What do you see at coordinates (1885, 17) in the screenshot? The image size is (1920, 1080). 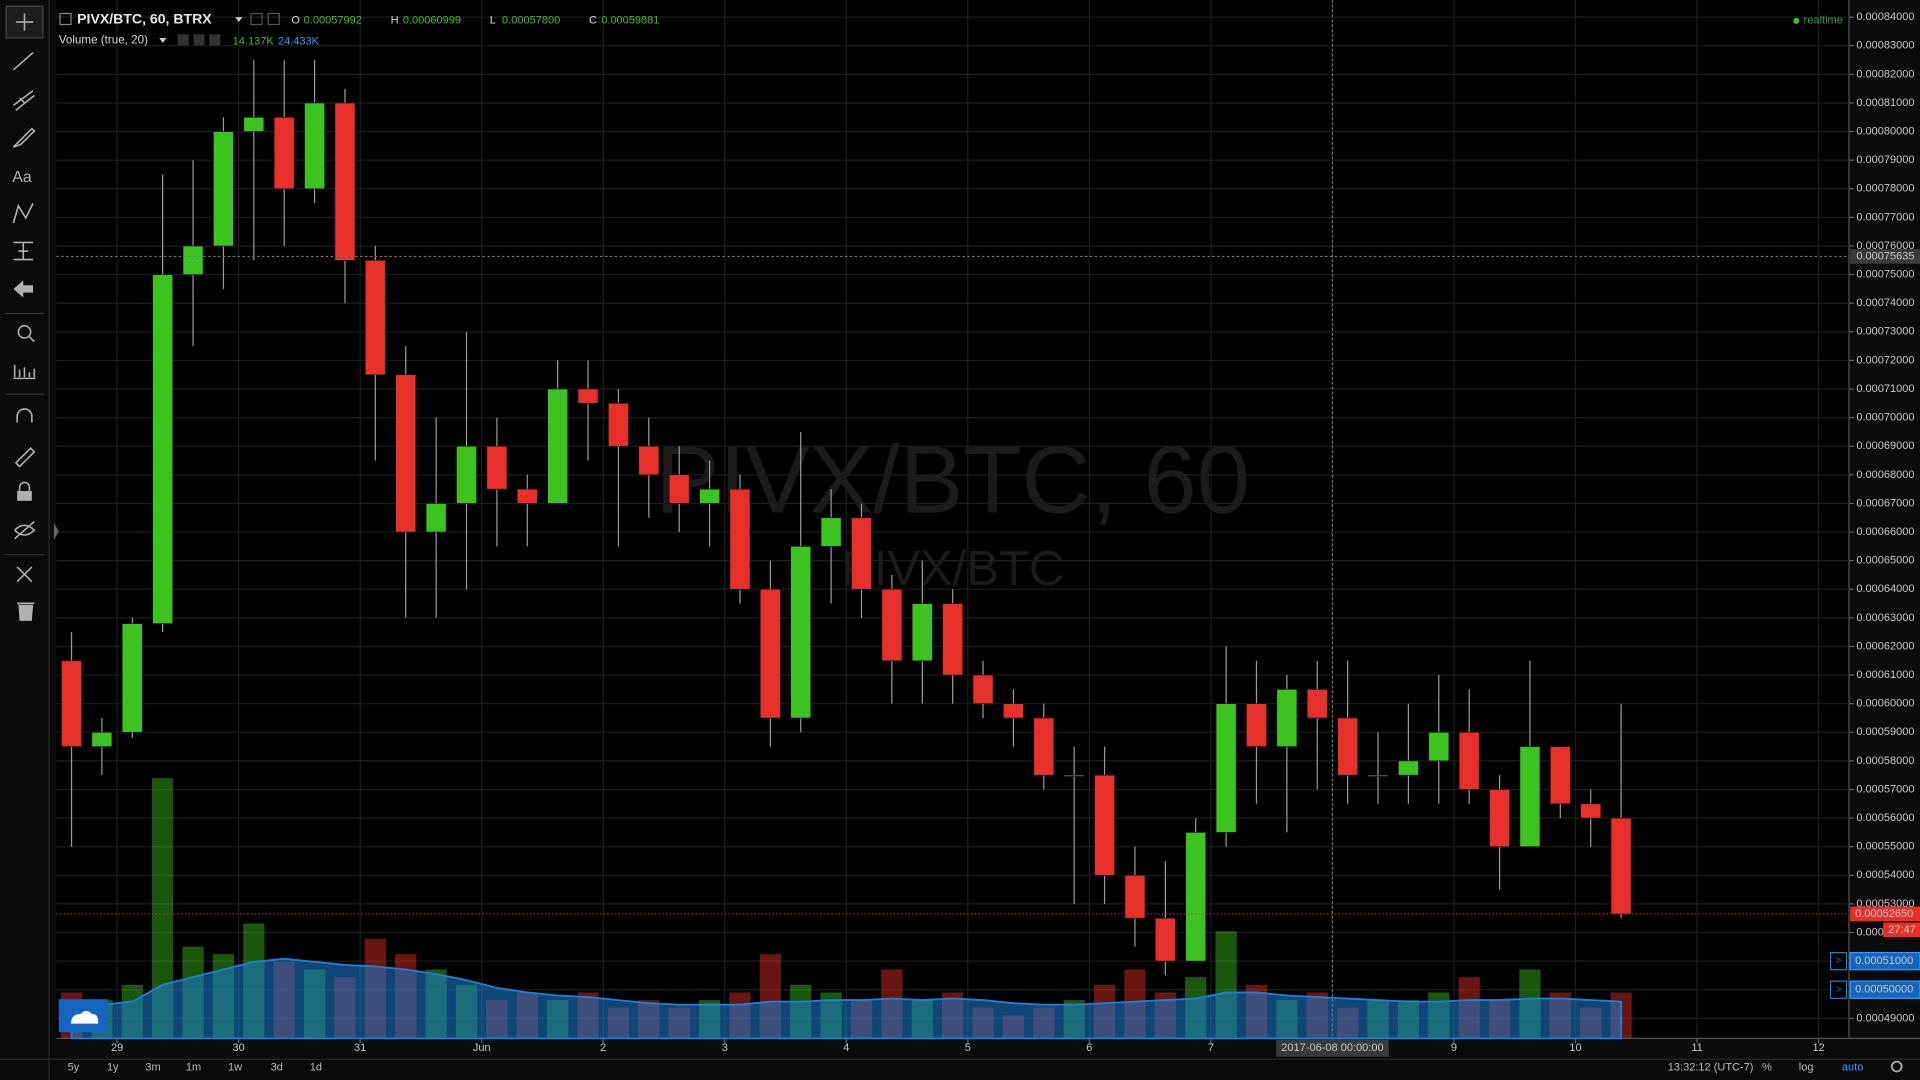 I see `y-tick-label: 0.00084000` at bounding box center [1885, 17].